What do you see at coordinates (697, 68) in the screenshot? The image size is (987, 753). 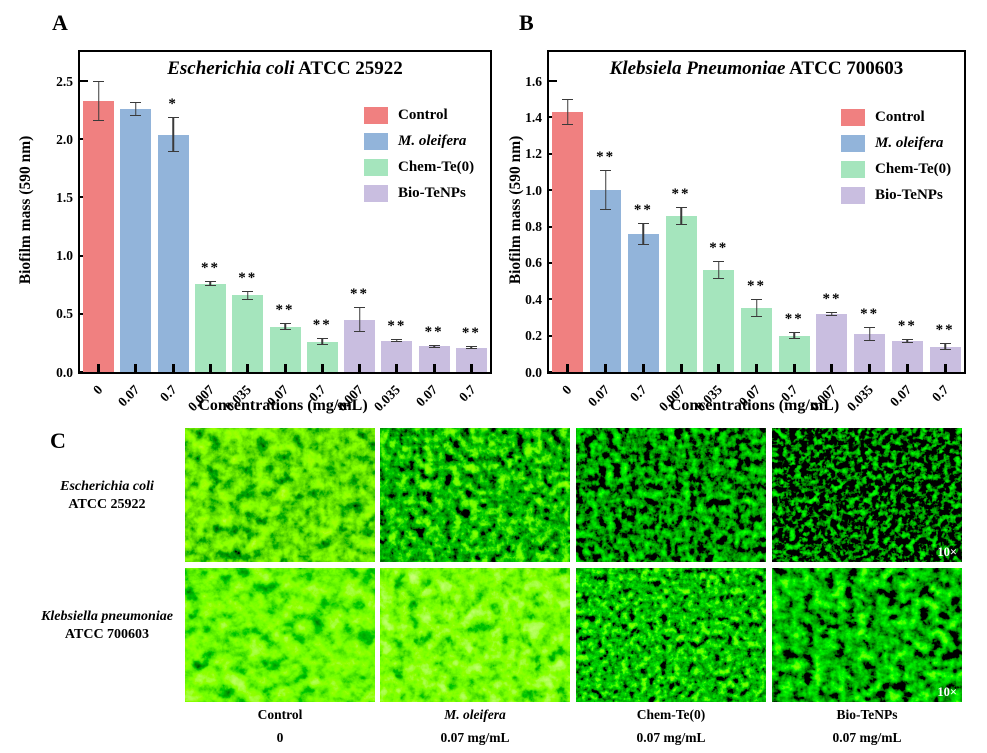 I see `chart-b-title-species: Klebsiela Pneumoniae` at bounding box center [697, 68].